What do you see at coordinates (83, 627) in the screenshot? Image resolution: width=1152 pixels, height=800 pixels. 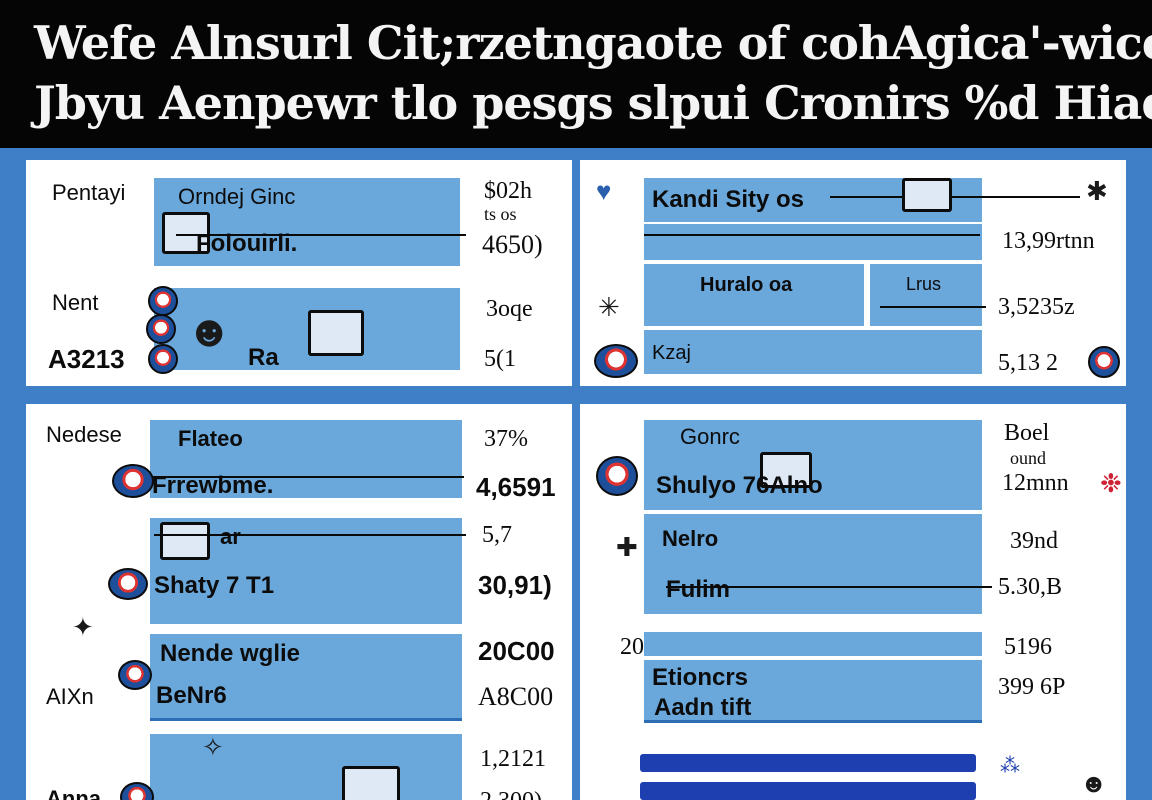 I see `ink-sketch-icon: ✦` at bounding box center [83, 627].